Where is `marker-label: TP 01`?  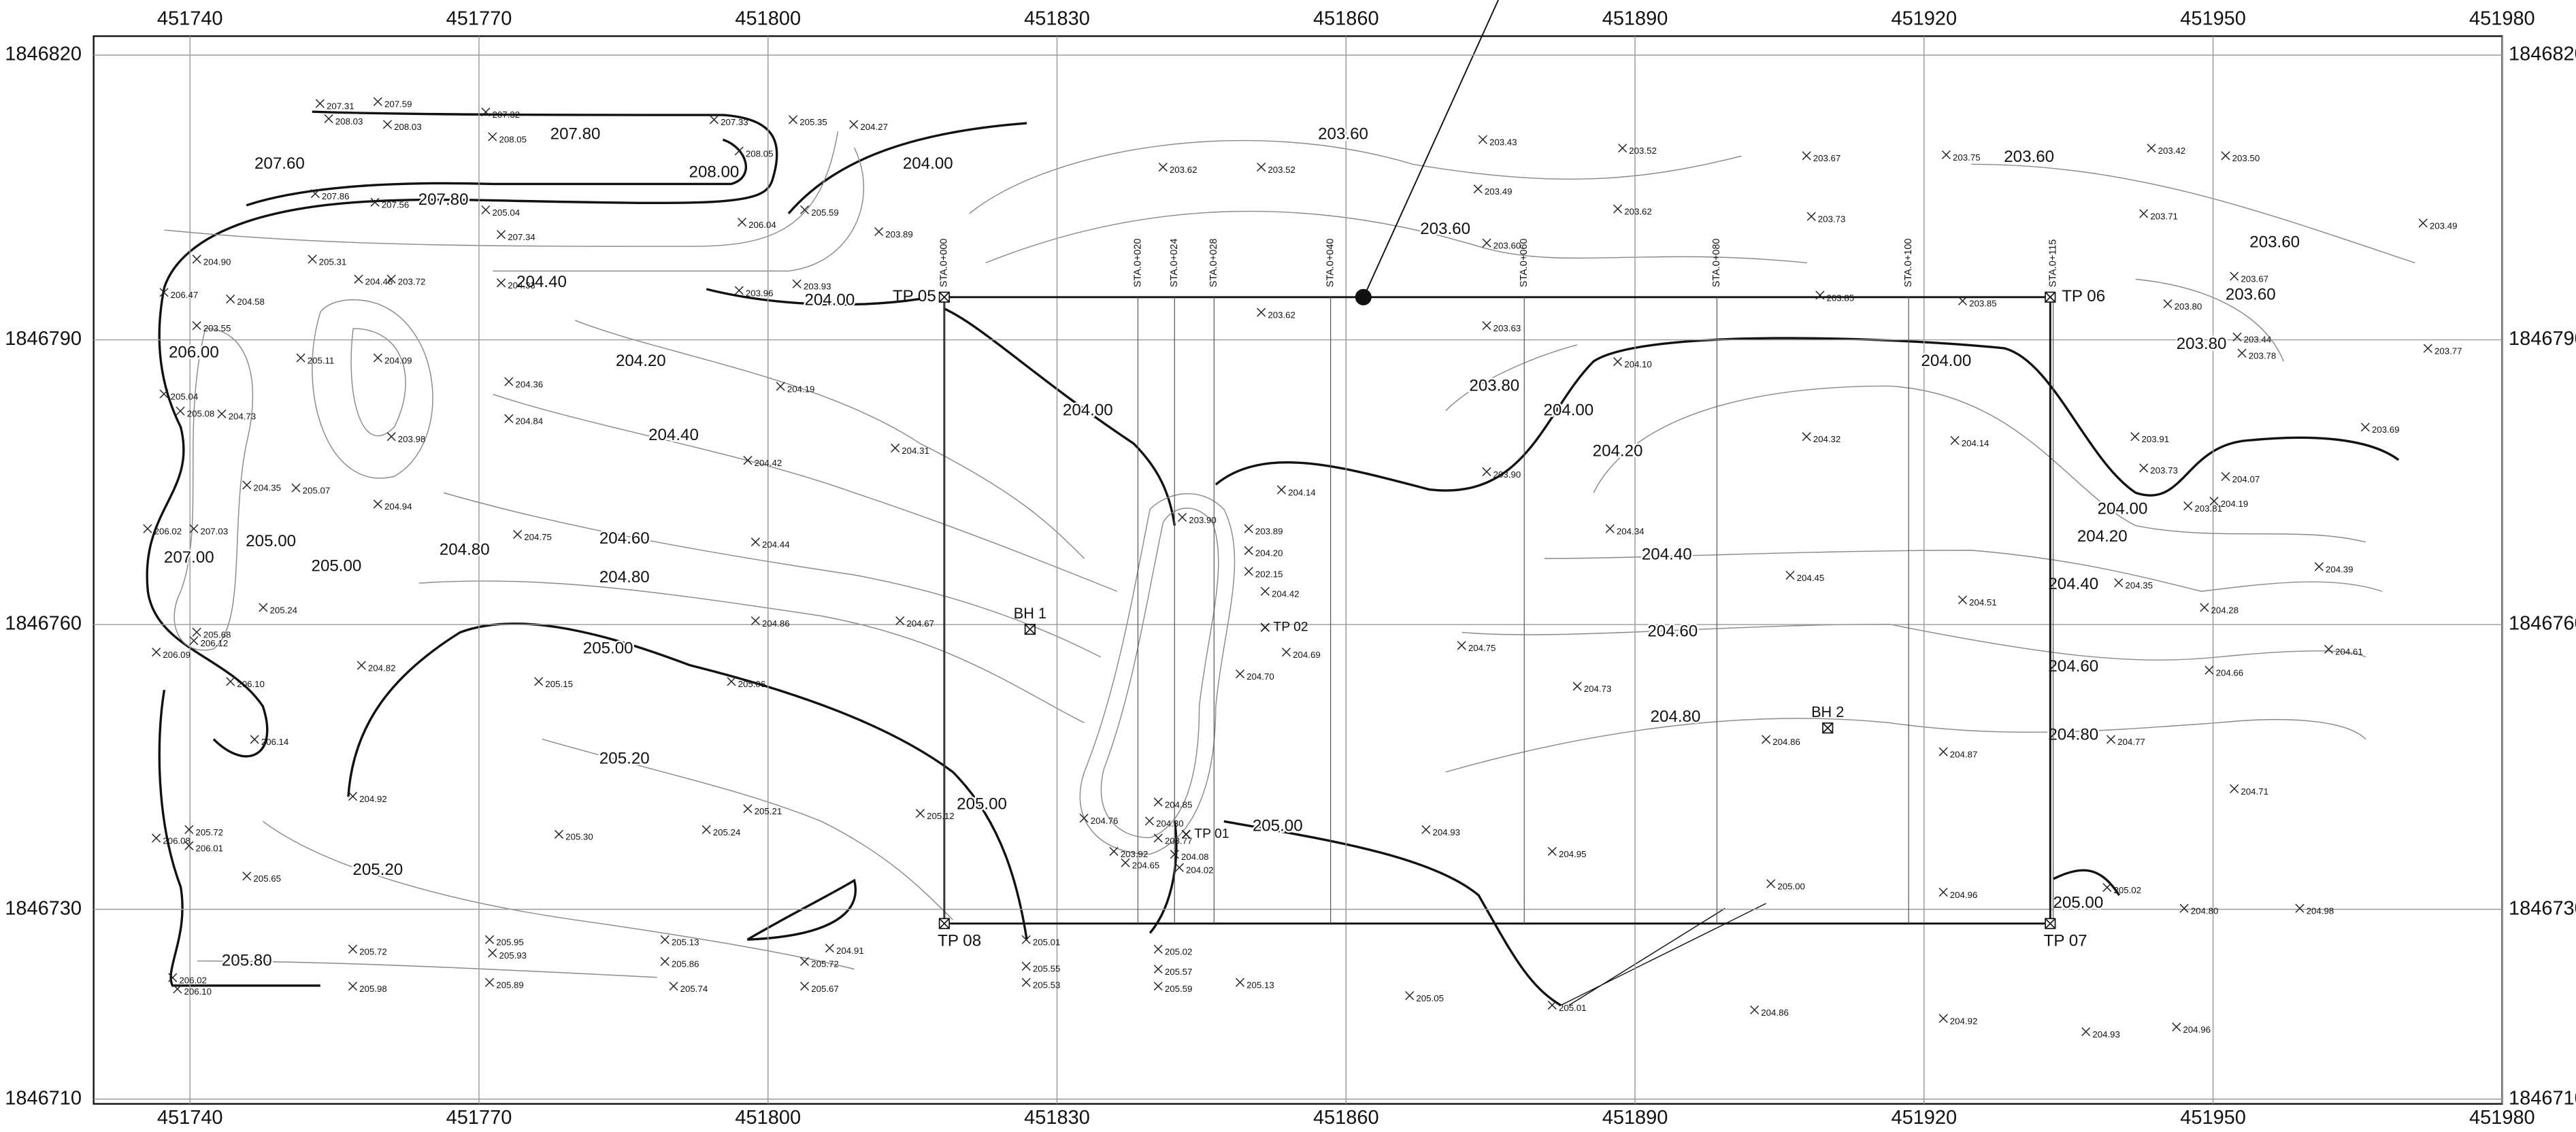
marker-label: TP 01 is located at coordinates (1211, 834).